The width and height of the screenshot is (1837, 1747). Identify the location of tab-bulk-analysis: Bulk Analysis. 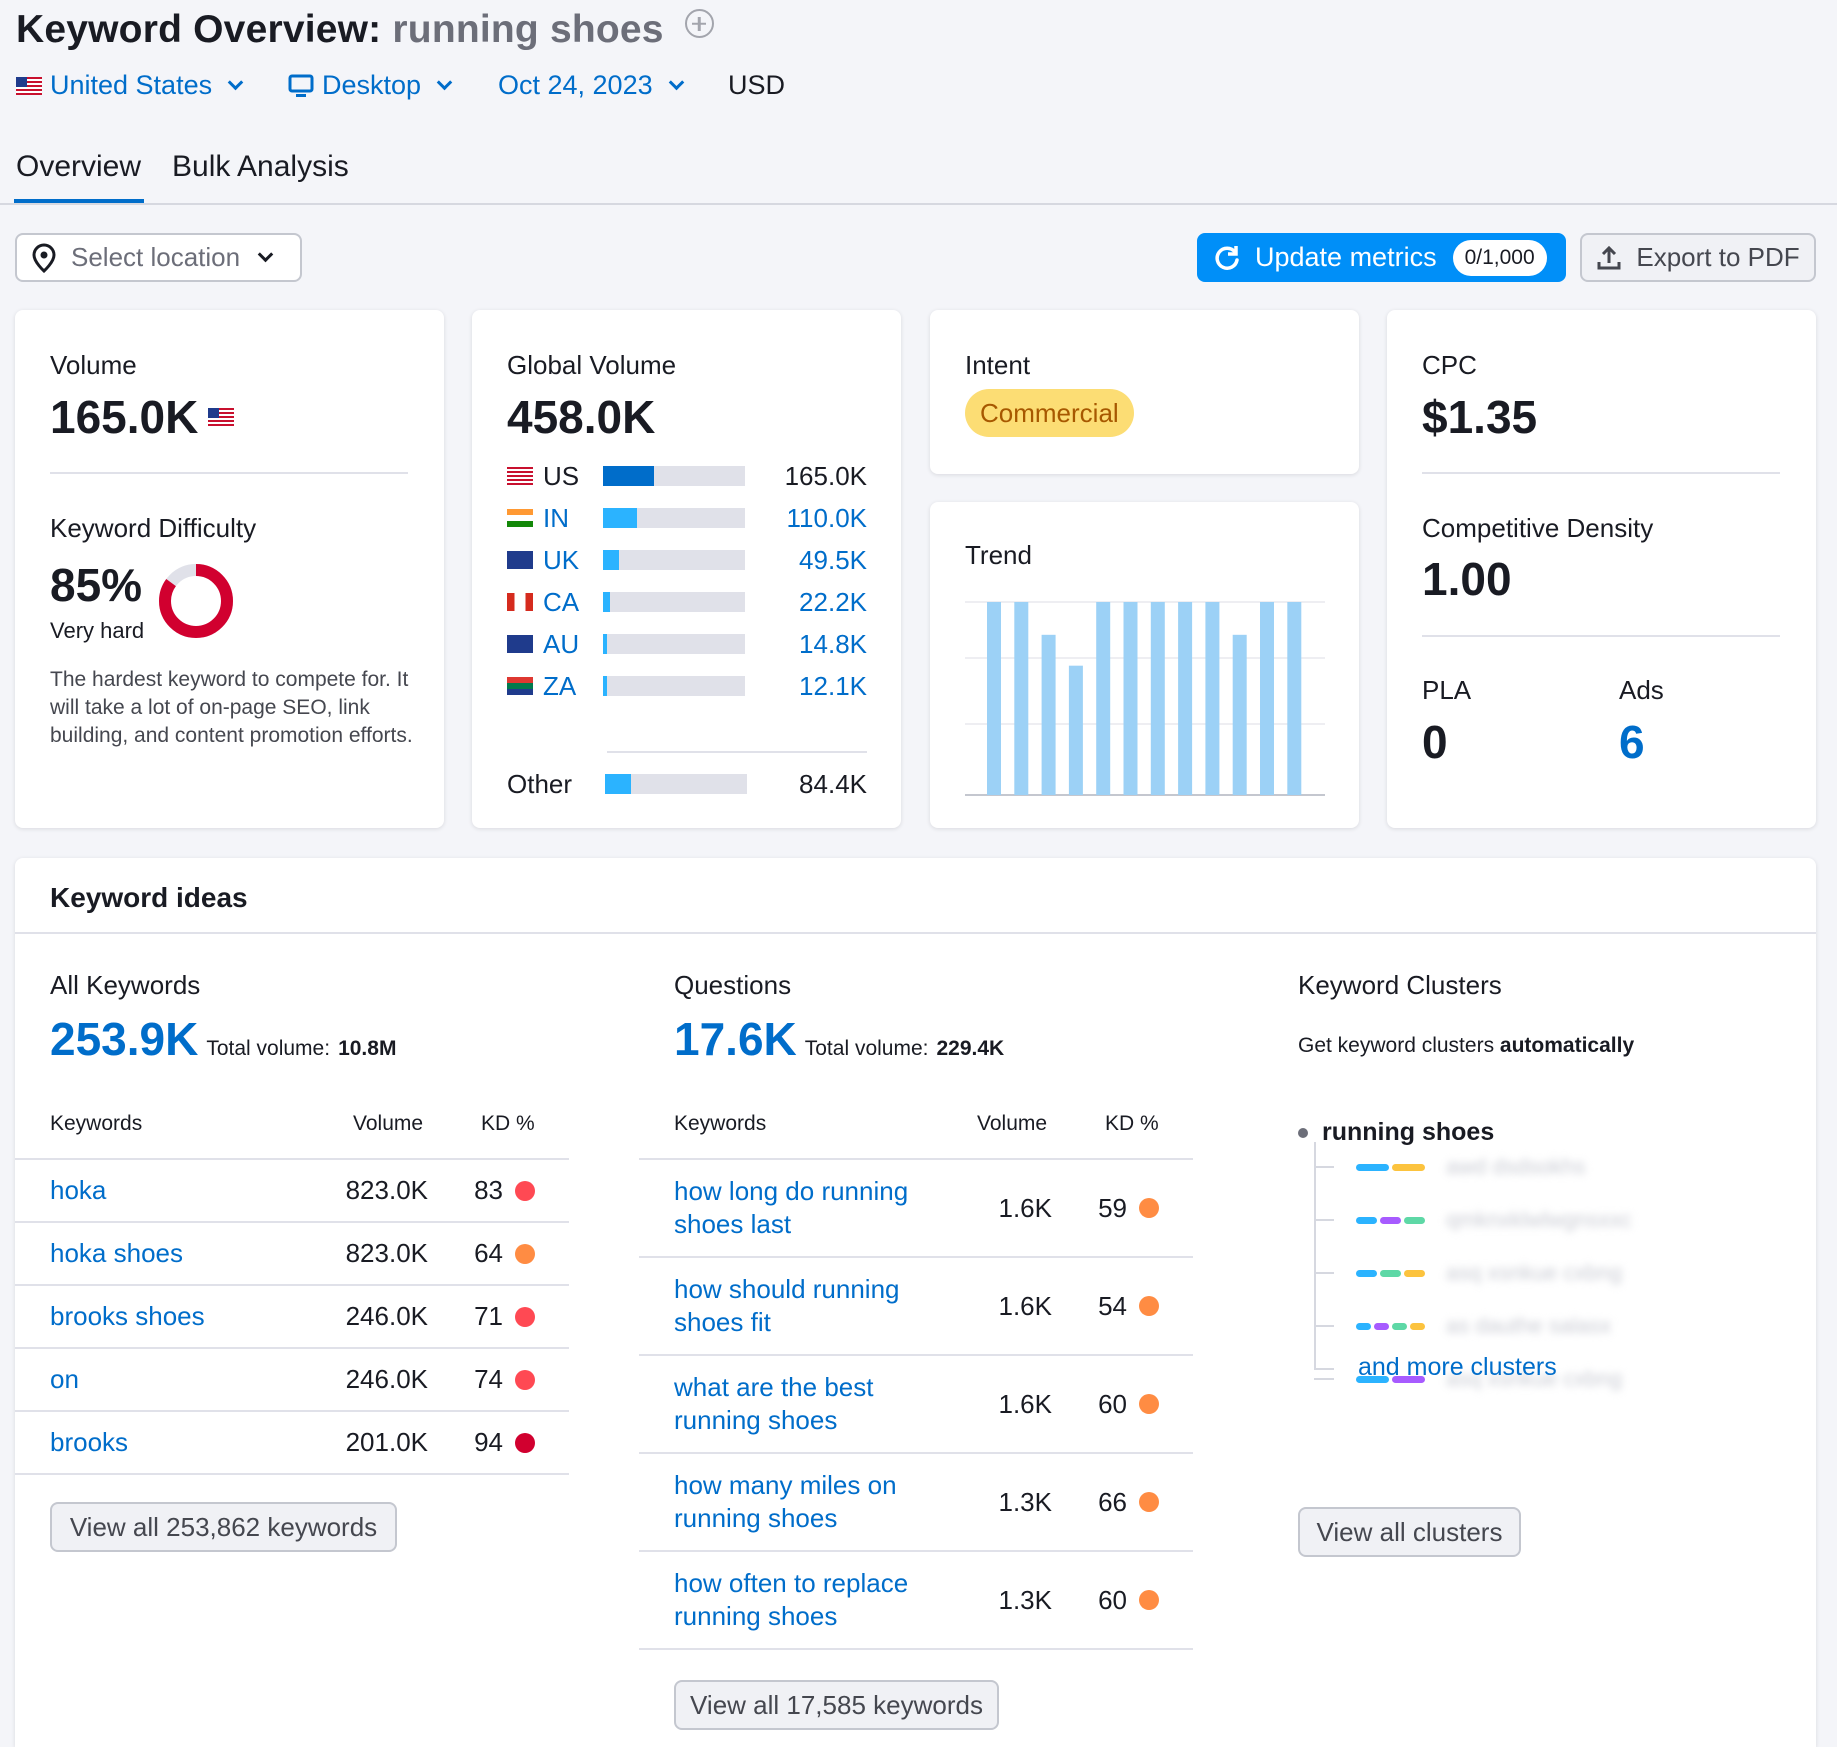
(260, 166).